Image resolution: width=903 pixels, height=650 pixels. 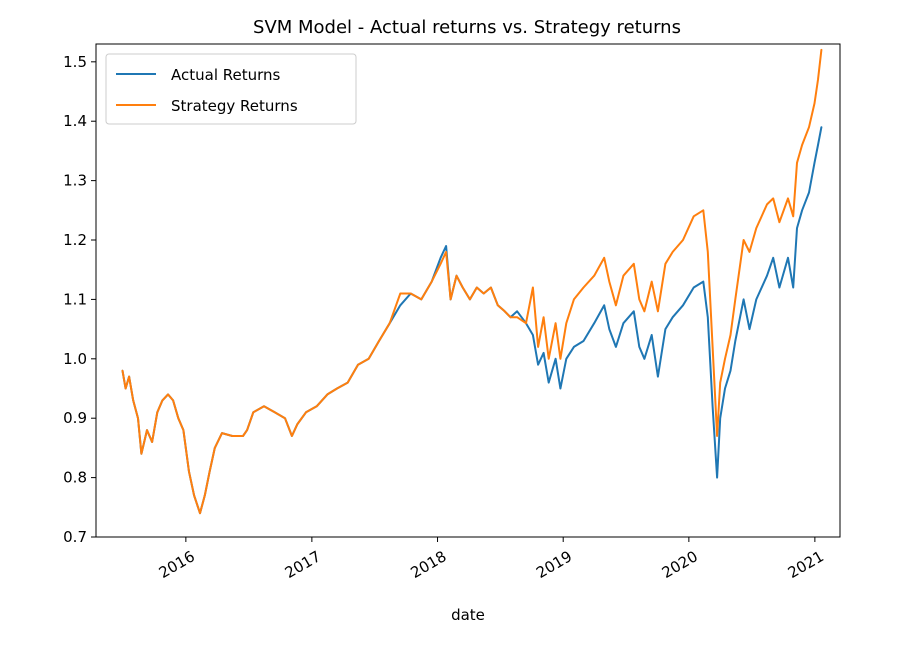 I want to click on legend-box, so click(x=231, y=89).